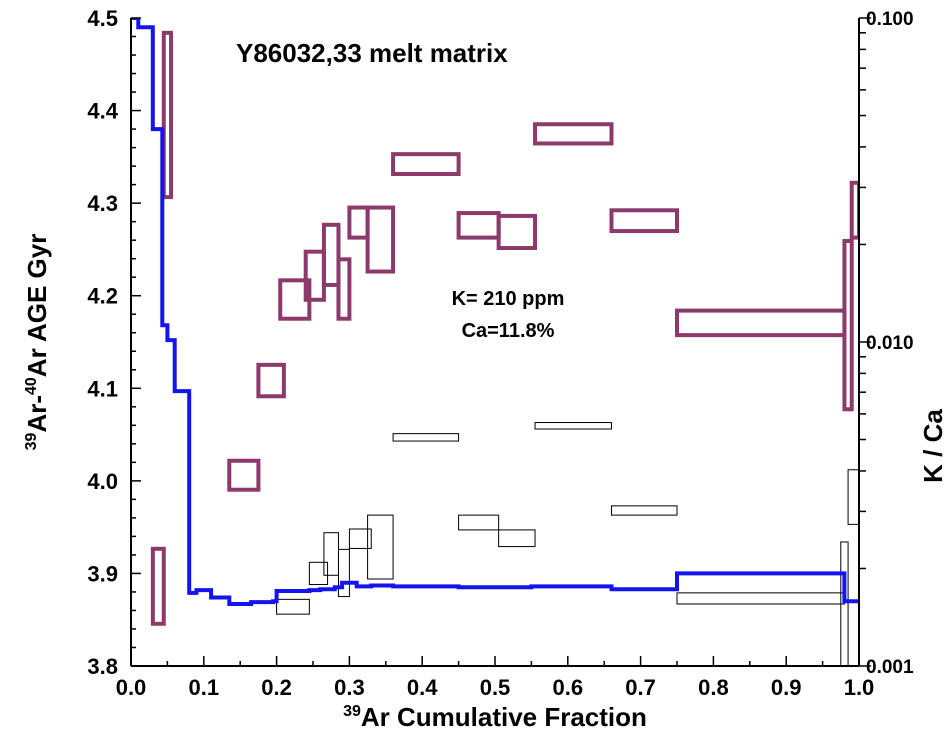 The width and height of the screenshot is (952, 734). What do you see at coordinates (508, 299) in the screenshot?
I see `annotation-potassium: K= 210 ppm` at bounding box center [508, 299].